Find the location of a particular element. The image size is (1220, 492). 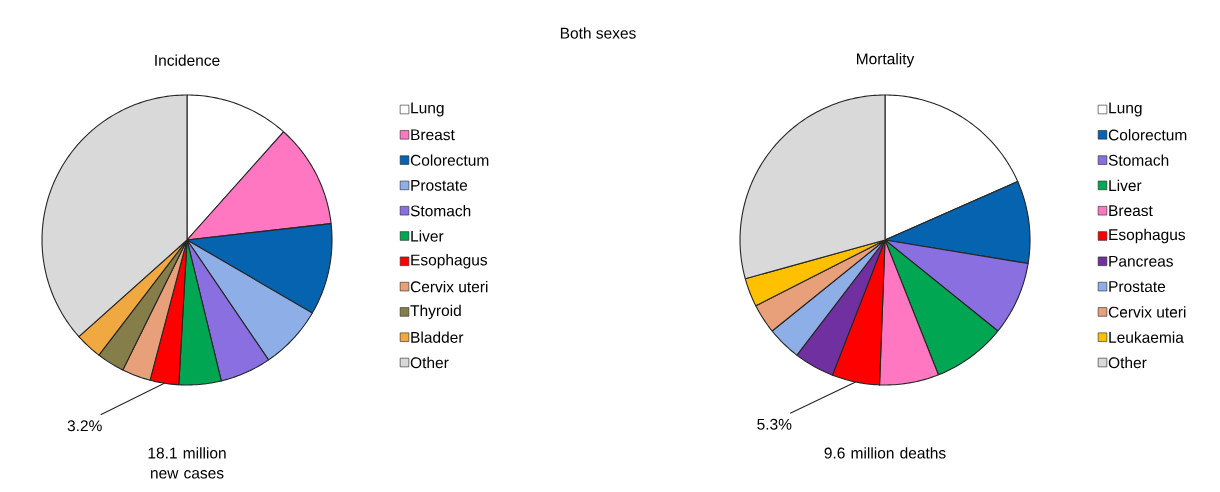

text: 18.1 million new cases is located at coordinates (187, 463).